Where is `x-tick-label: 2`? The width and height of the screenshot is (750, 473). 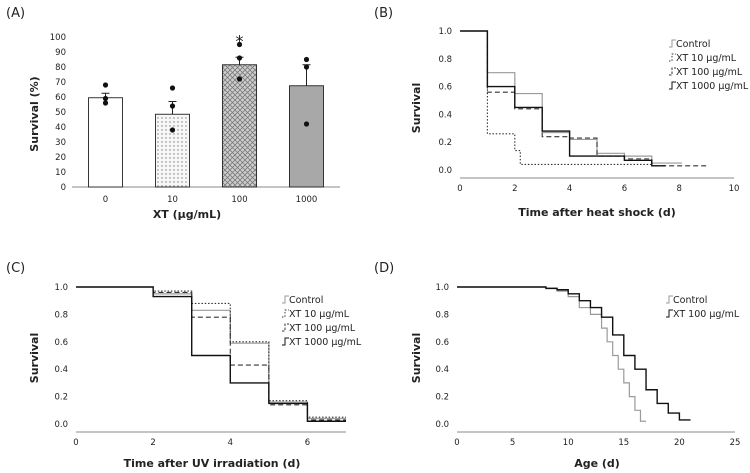 x-tick-label: 2 is located at coordinates (514, 189).